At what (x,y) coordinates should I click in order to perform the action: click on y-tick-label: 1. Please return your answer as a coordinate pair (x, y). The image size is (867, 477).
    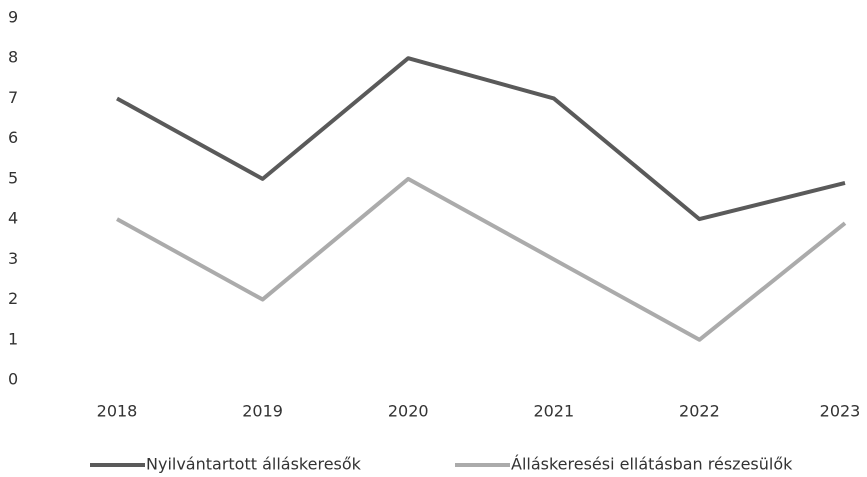
    Looking at the image, I should click on (13, 338).